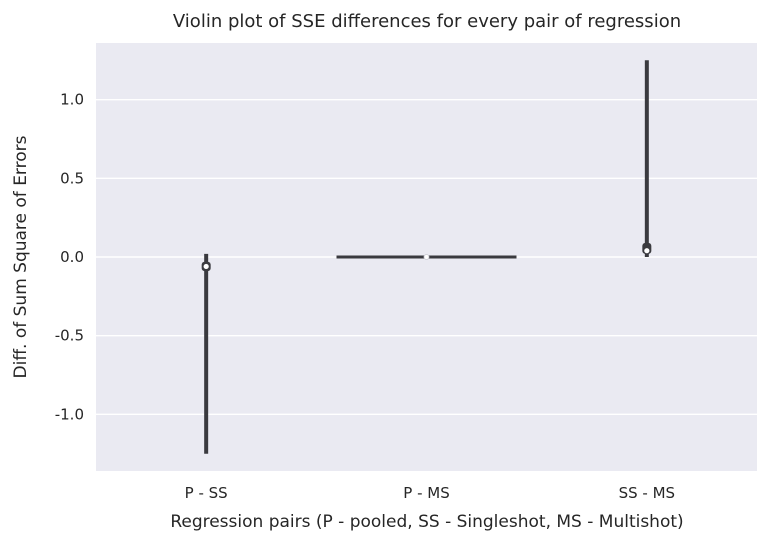  Describe the element at coordinates (72, 100) in the screenshot. I see `y-tick-label: 1.0` at that location.